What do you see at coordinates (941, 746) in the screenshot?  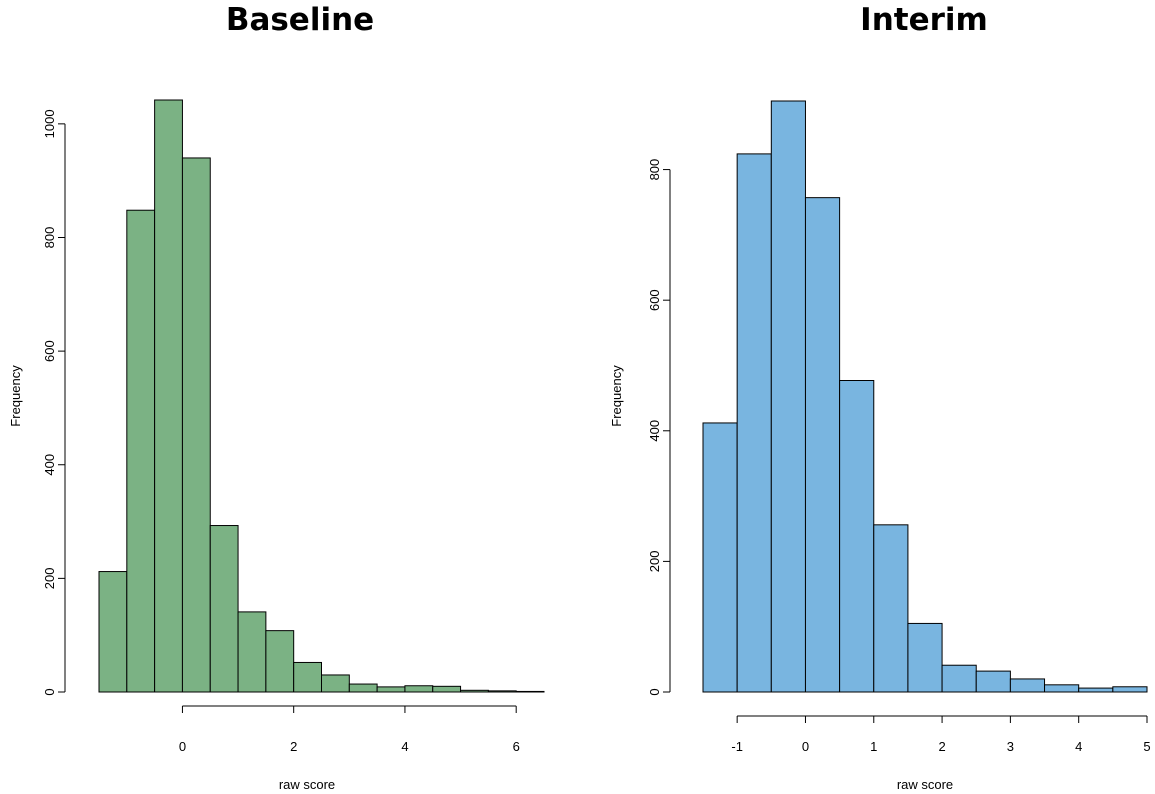 I see `interim-x-tick-label: 2` at bounding box center [941, 746].